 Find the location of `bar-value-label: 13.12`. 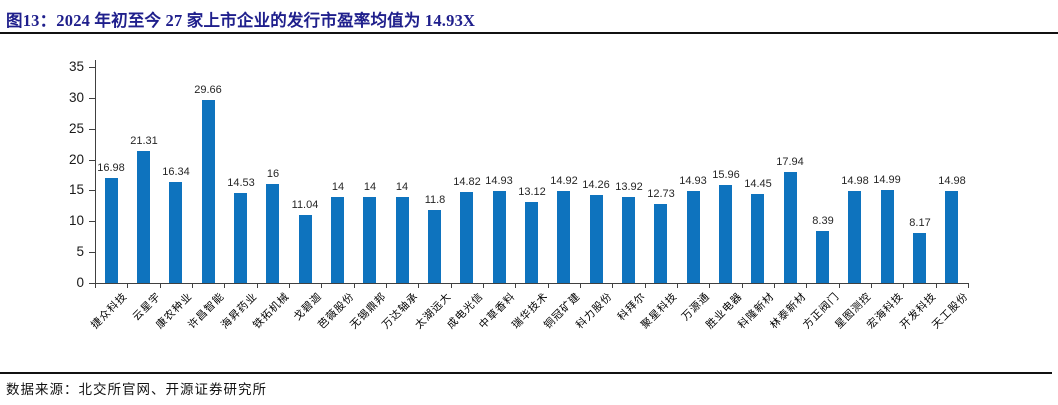

bar-value-label: 13.12 is located at coordinates (532, 192).